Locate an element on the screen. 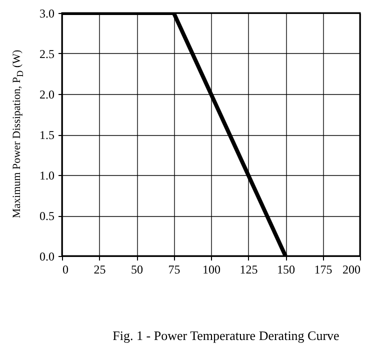 The height and width of the screenshot is (345, 379). x-tick-label: 200 is located at coordinates (351, 269).